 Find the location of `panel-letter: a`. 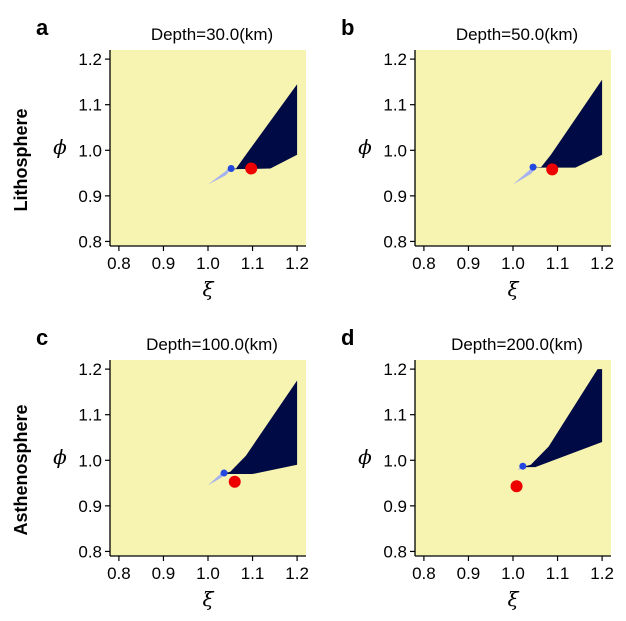

panel-letter: a is located at coordinates (42, 27).